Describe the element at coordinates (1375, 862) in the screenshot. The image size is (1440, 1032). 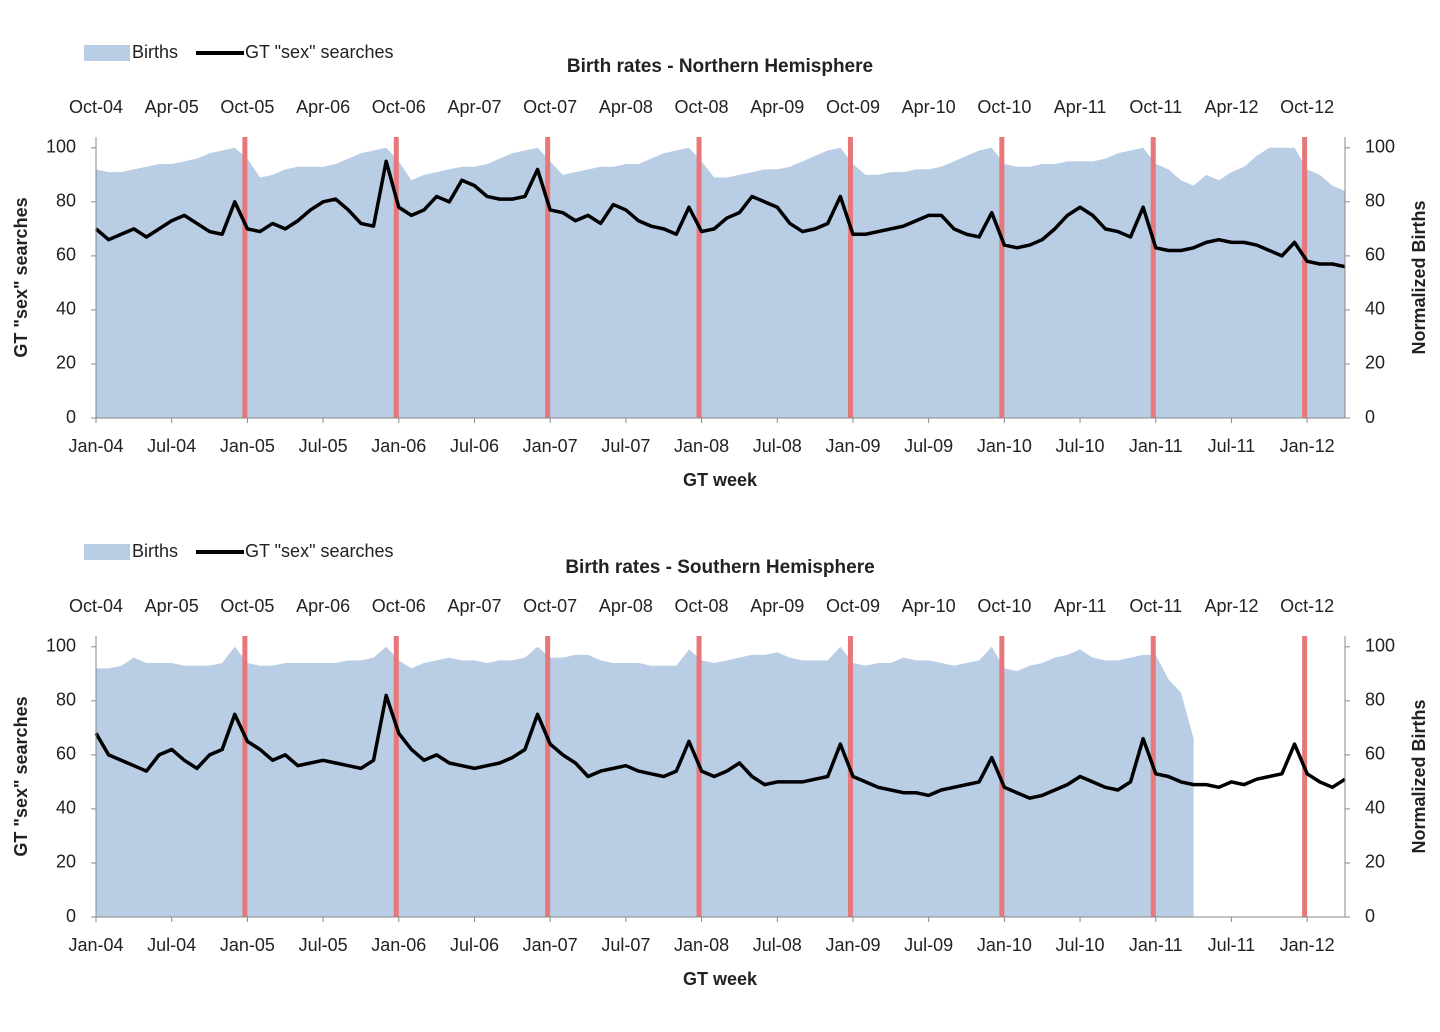
I see `y2-tick-label: 20` at that location.